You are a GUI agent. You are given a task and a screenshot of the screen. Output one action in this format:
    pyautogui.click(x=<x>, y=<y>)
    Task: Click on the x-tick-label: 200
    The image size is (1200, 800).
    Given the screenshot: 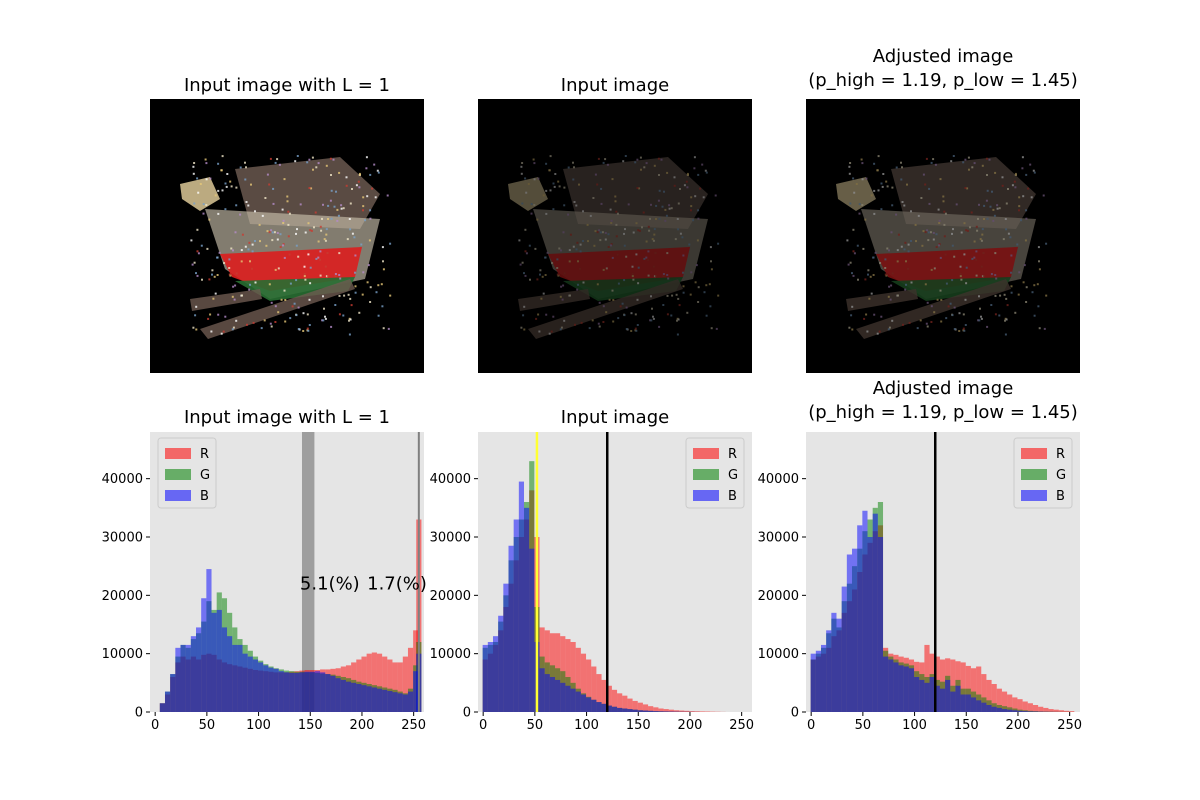 What is the action you would take?
    pyautogui.click(x=362, y=725)
    